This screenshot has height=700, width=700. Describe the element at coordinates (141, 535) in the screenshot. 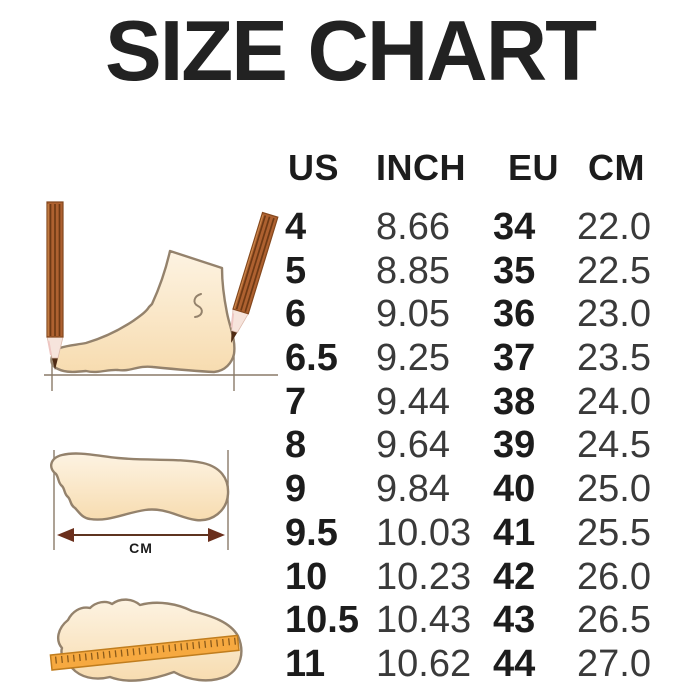

I see `measure-arrow-icon` at that location.